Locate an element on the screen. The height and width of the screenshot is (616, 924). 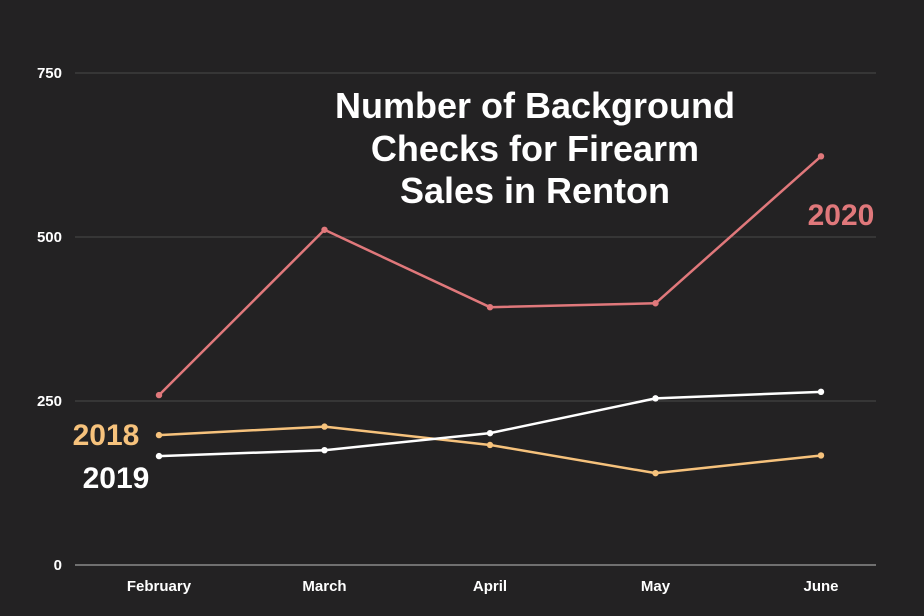
series-2018 is located at coordinates (490, 450).